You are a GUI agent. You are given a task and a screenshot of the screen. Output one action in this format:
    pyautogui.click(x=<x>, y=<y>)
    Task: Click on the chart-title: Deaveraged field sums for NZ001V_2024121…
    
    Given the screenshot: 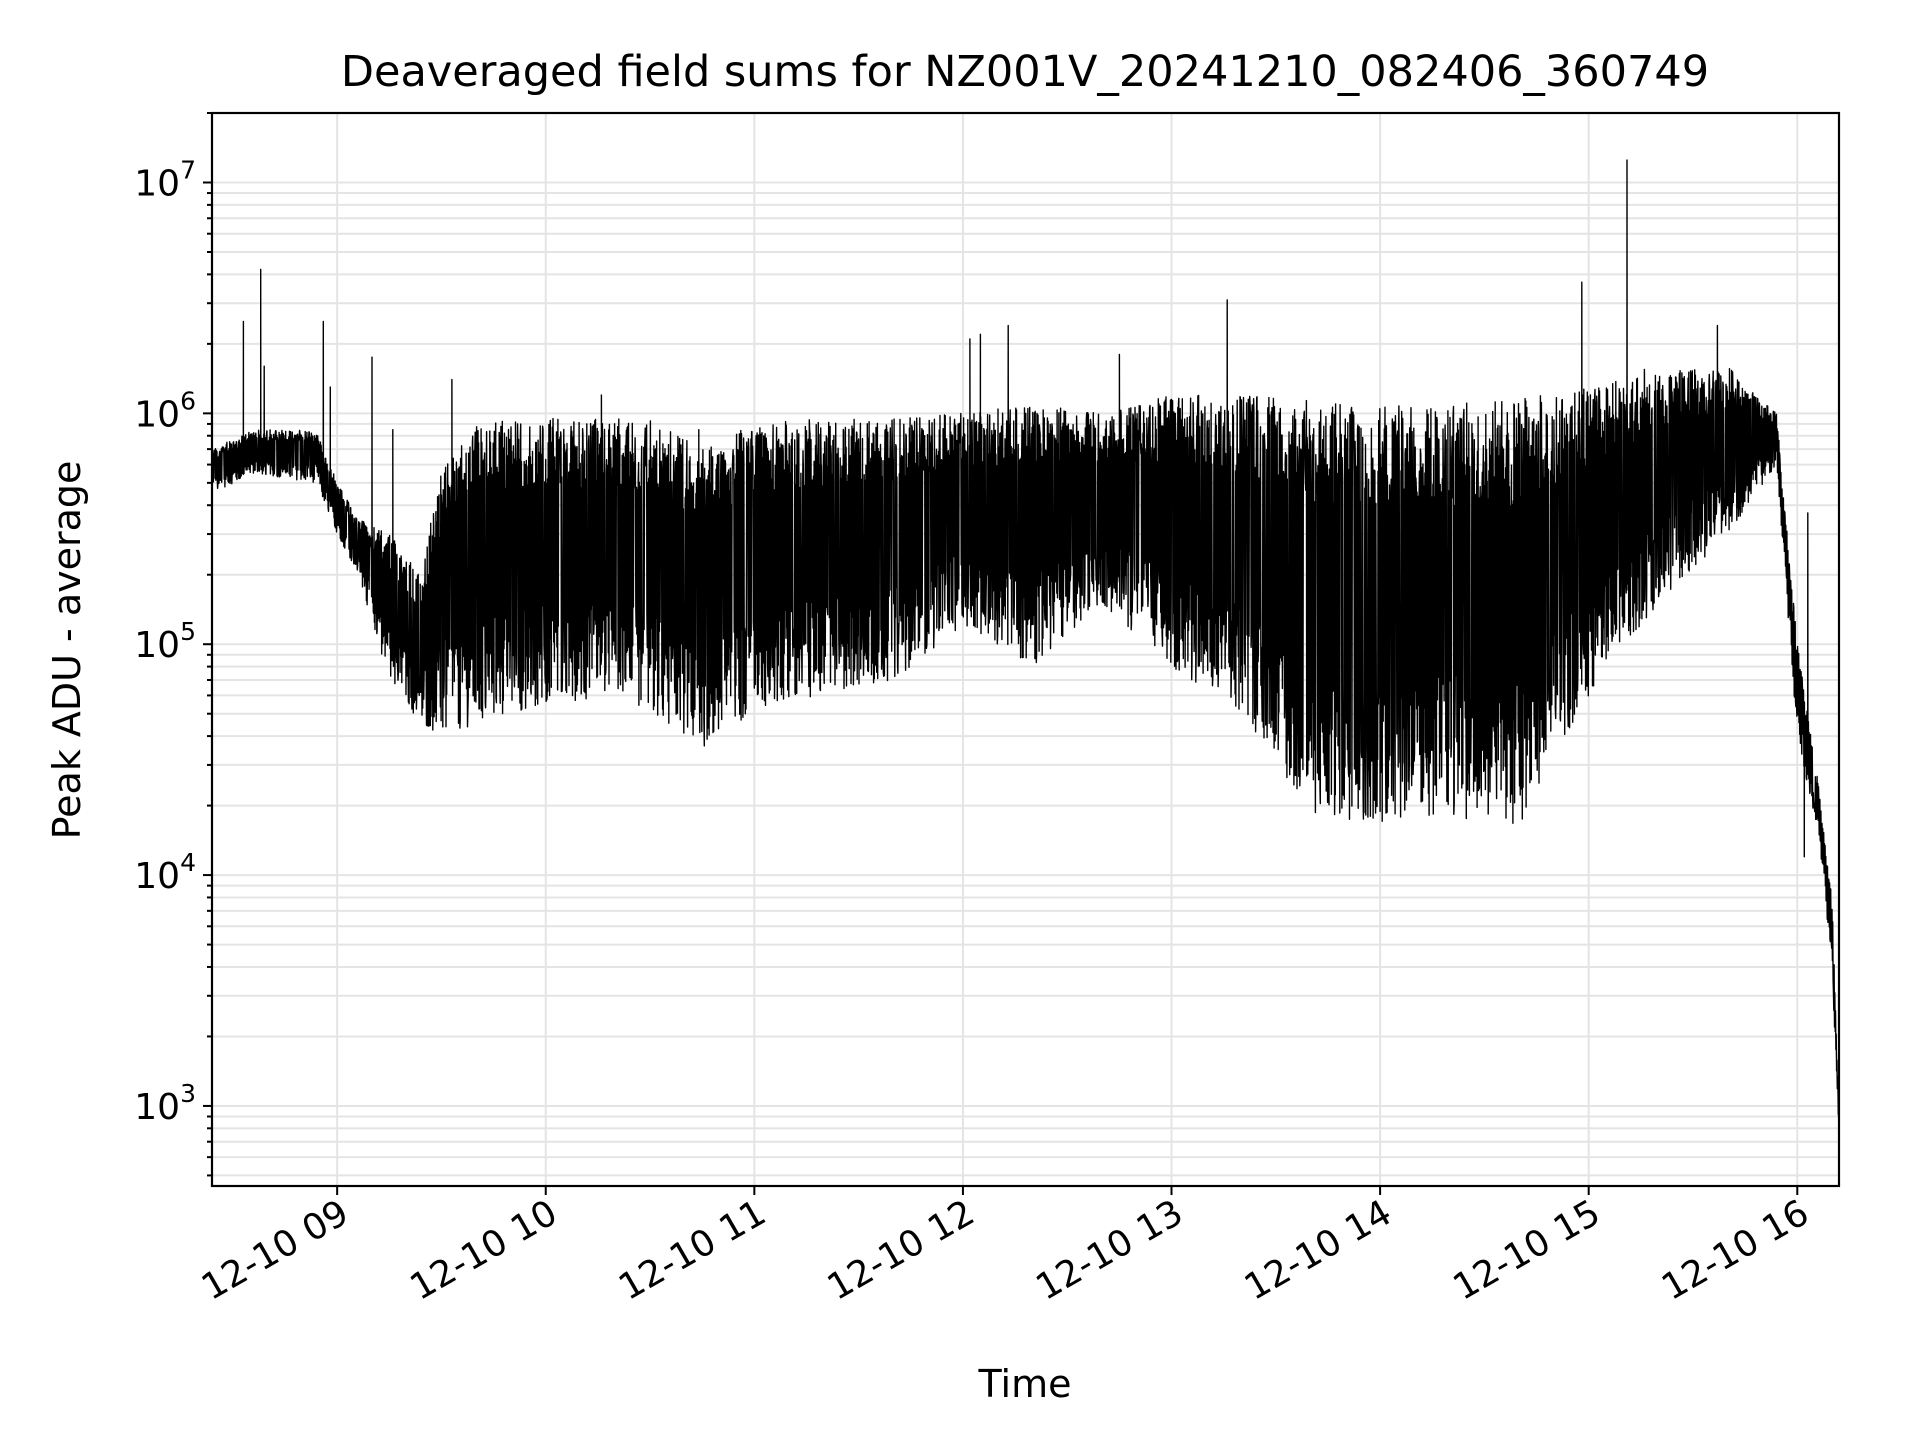 What is the action you would take?
    pyautogui.click(x=1025, y=72)
    